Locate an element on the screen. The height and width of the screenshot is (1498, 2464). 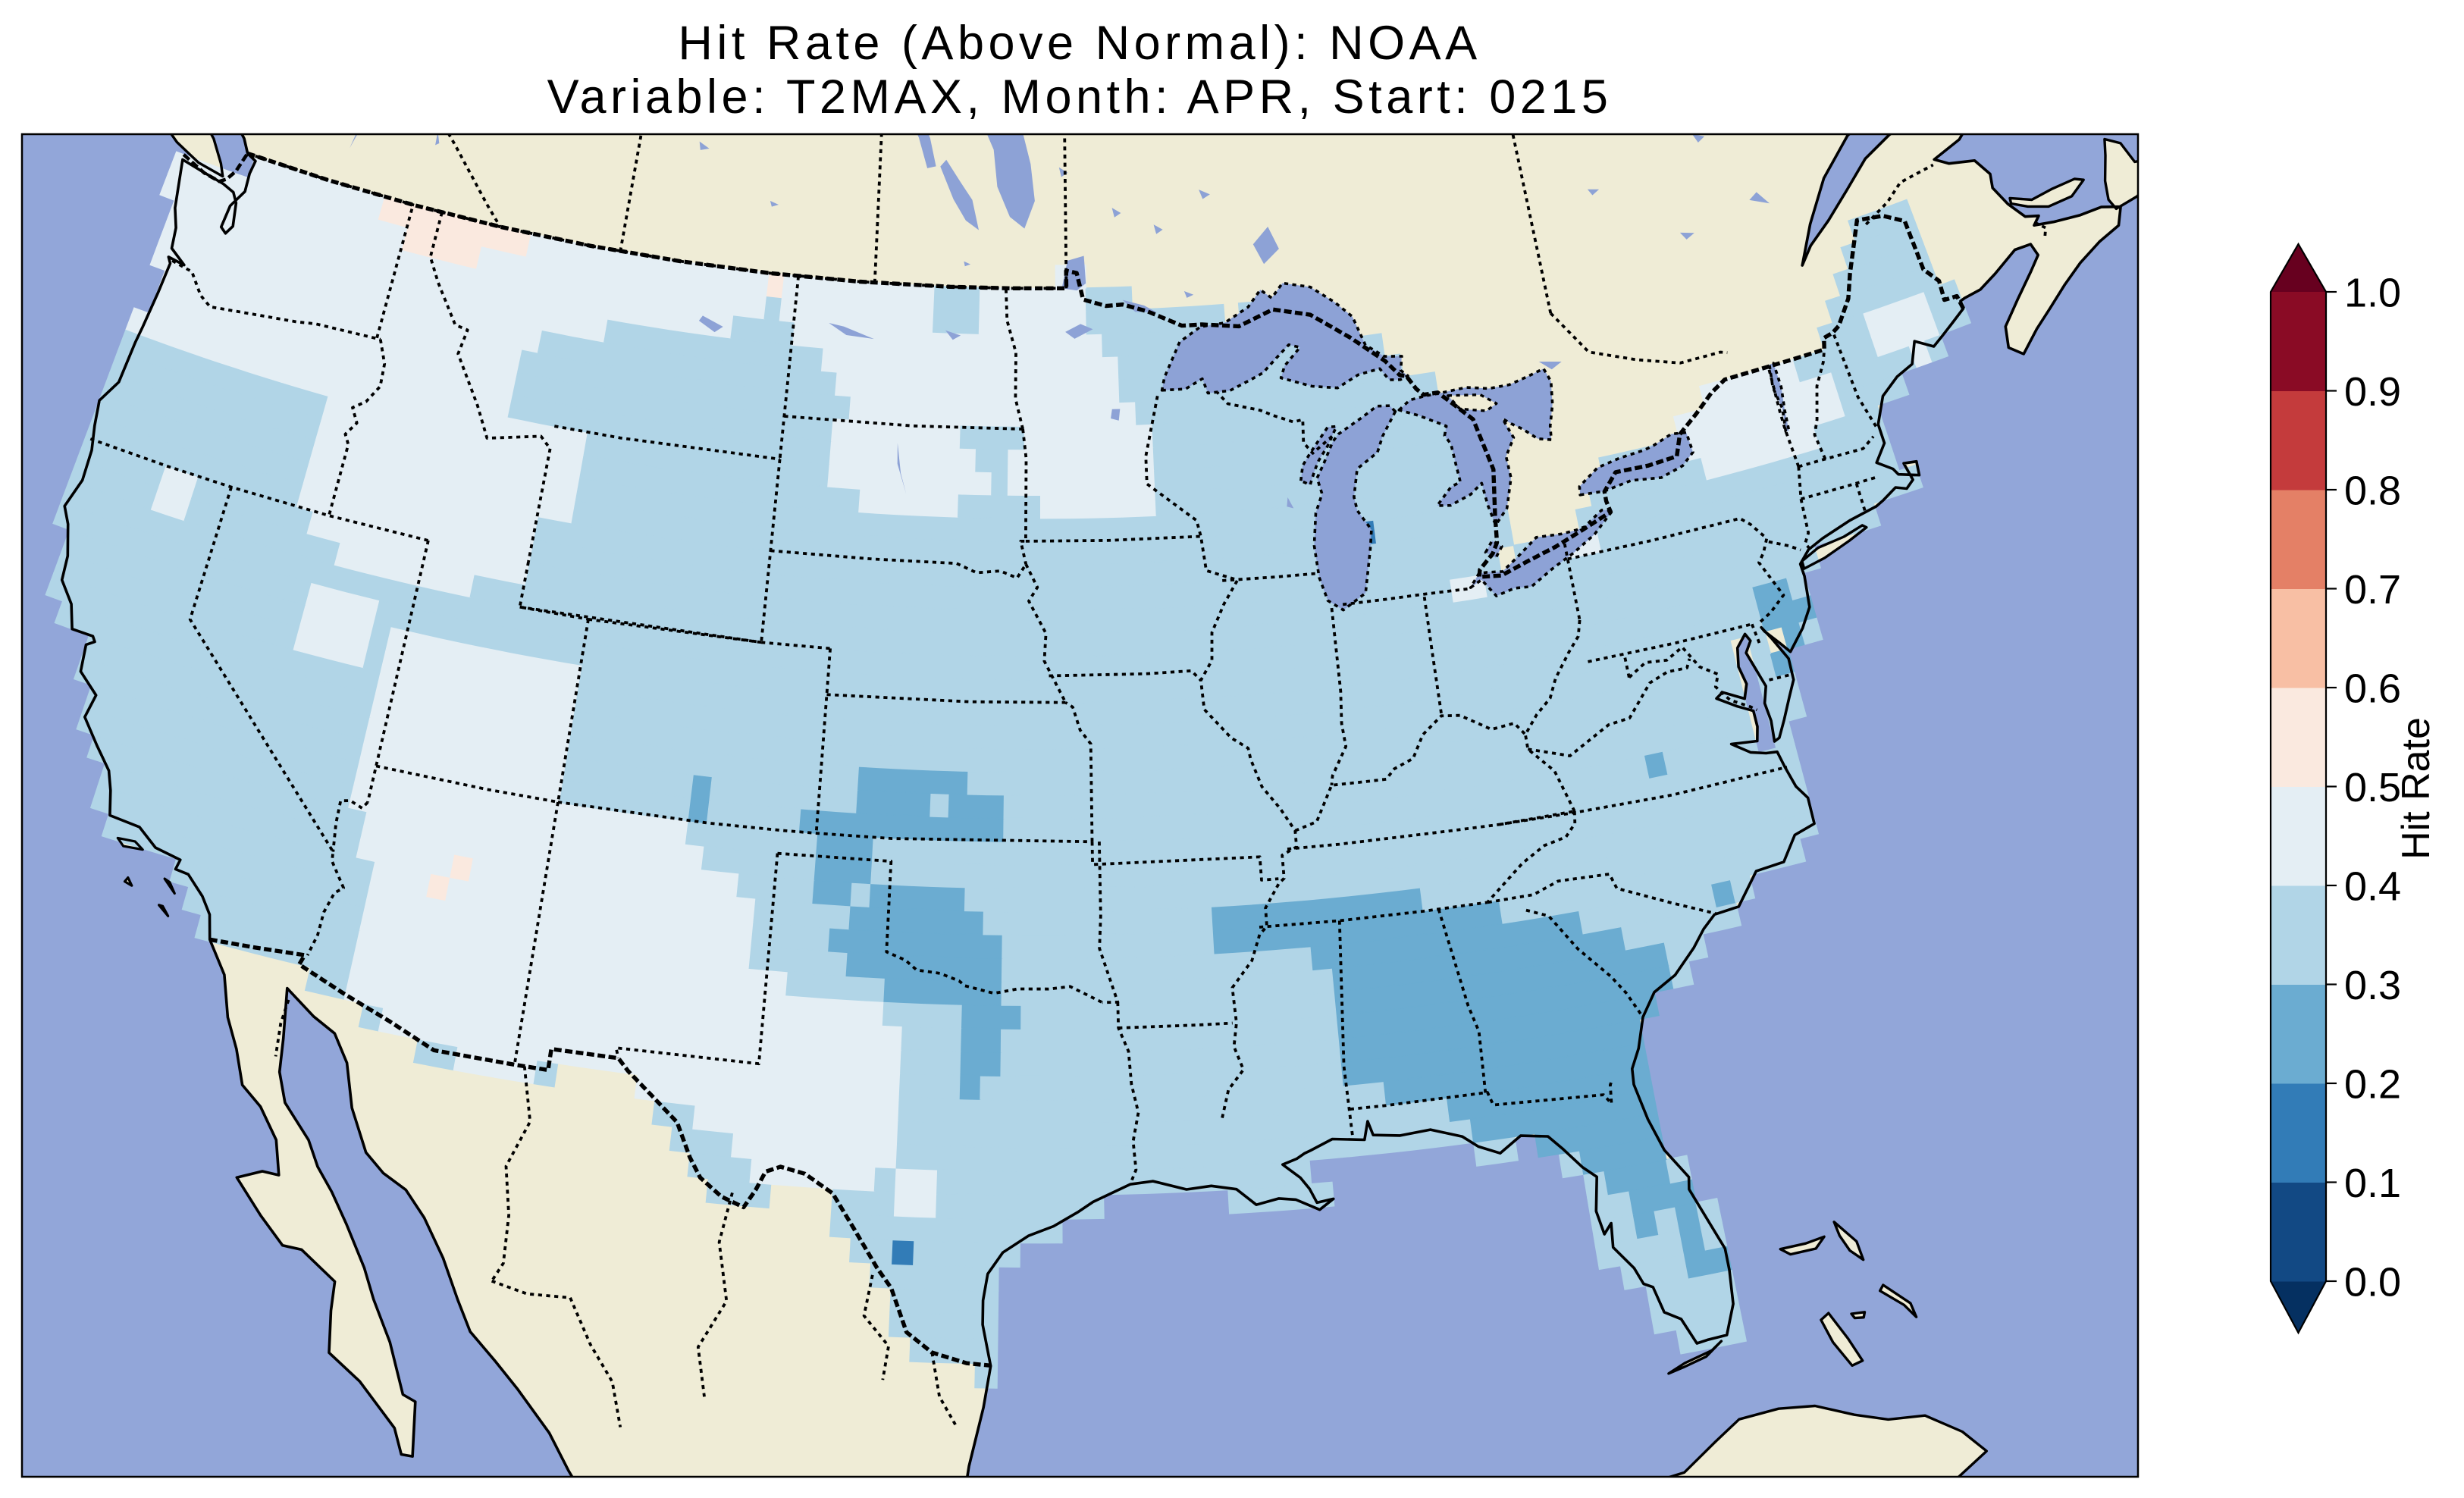
svg-text: Hit Rate is located at coordinates (2416, 788).